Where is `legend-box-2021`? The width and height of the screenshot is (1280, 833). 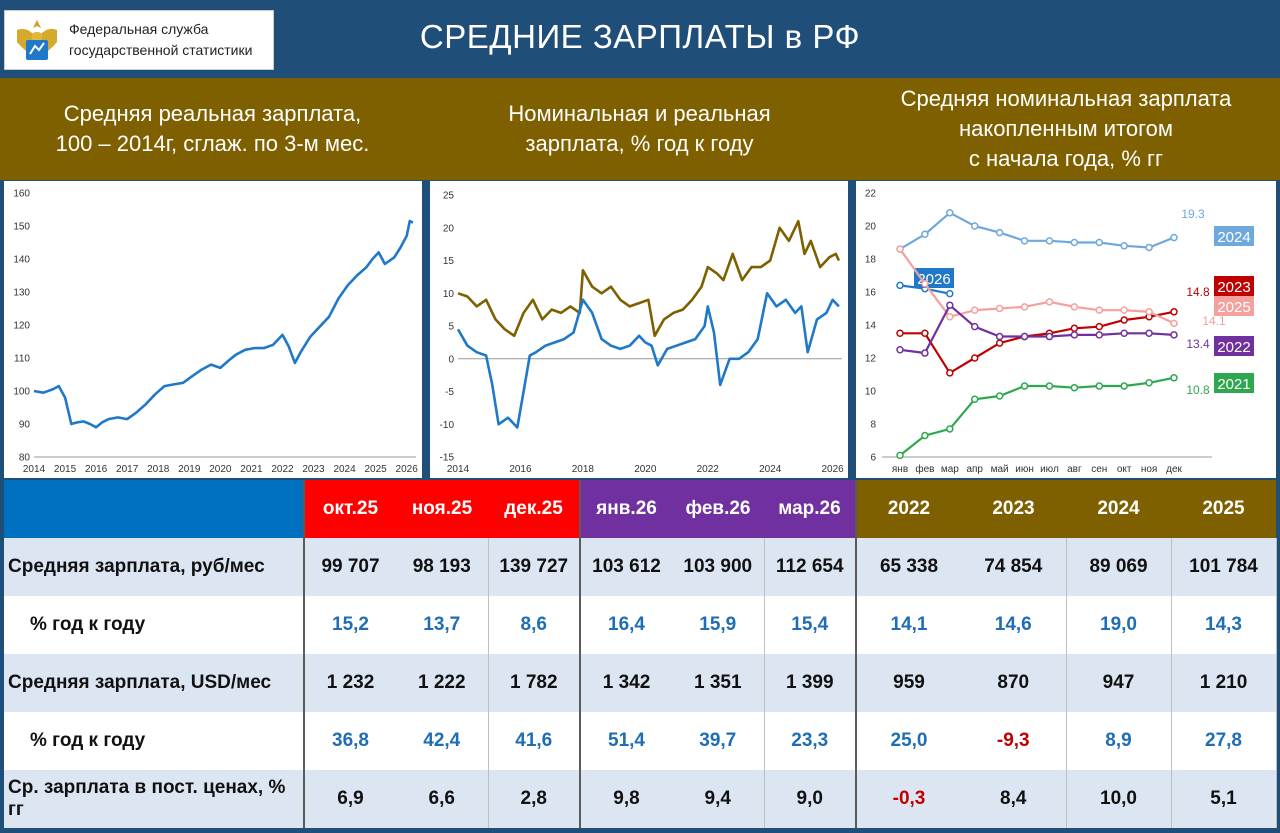 legend-box-2021 is located at coordinates (1234, 383).